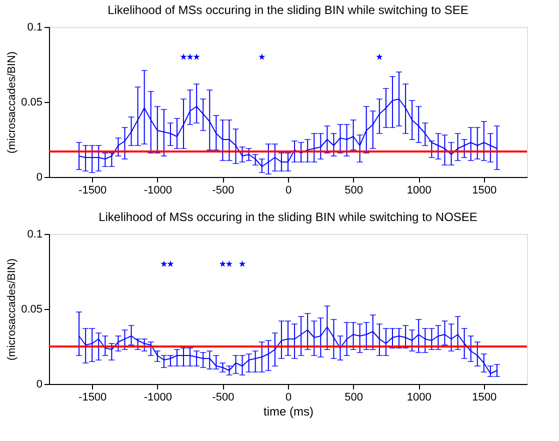  I want to click on chart-title: Likelihood of MSs occuring in the sliding BIN while switching to SEE, so click(288, 10).